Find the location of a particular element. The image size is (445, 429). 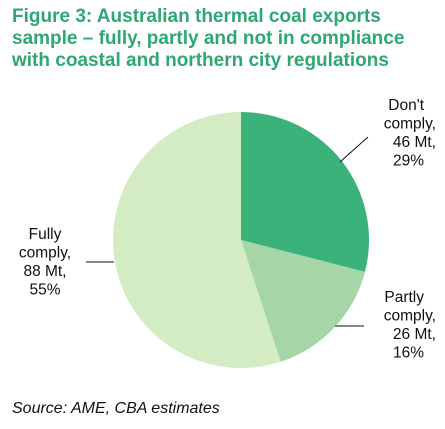

slice-label-fully-comply: Fully comply, 88 Mt, 55% is located at coordinates (45, 262).